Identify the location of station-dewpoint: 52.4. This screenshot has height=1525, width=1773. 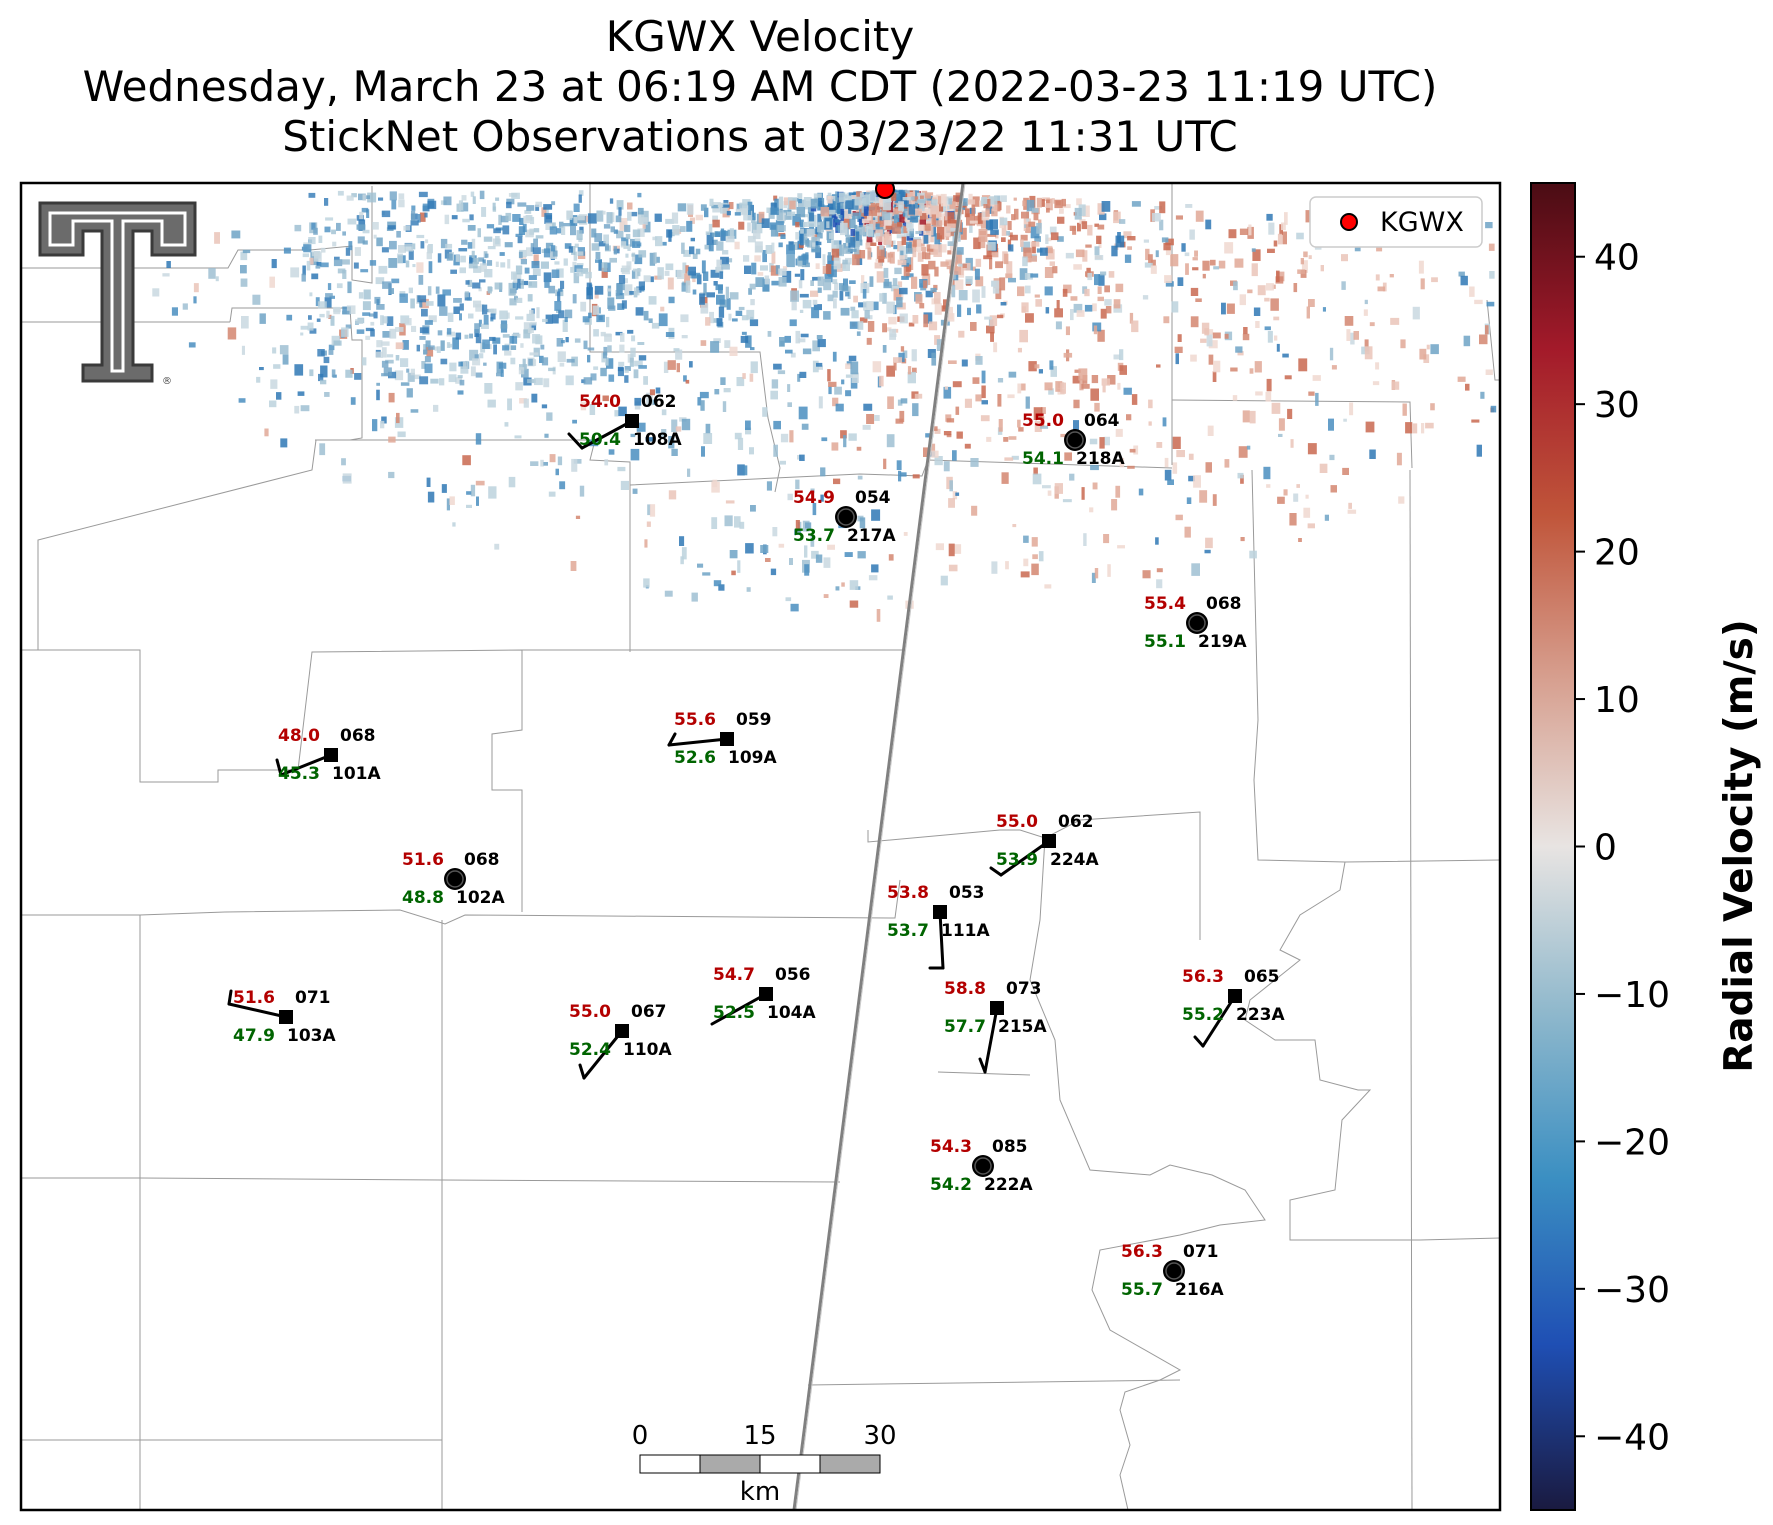
(590, 1050).